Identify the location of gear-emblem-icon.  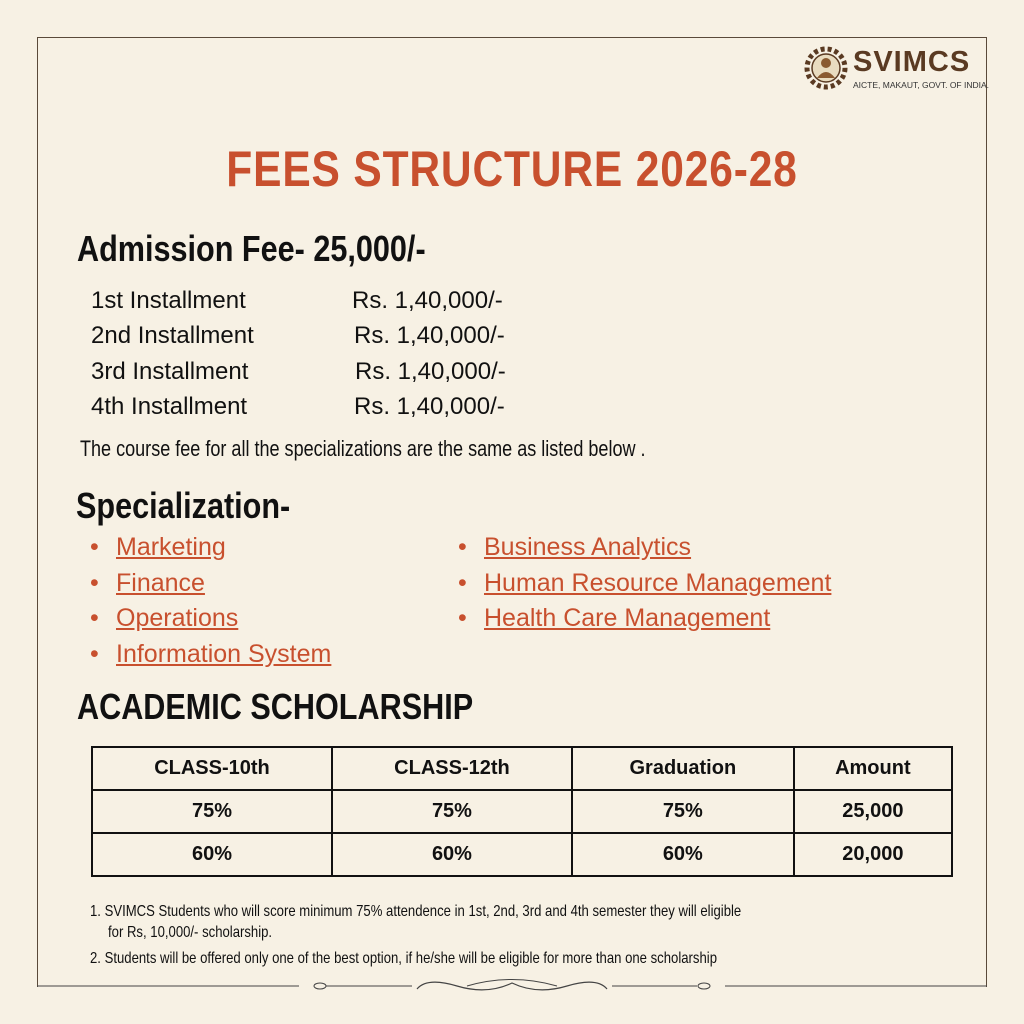
(826, 68).